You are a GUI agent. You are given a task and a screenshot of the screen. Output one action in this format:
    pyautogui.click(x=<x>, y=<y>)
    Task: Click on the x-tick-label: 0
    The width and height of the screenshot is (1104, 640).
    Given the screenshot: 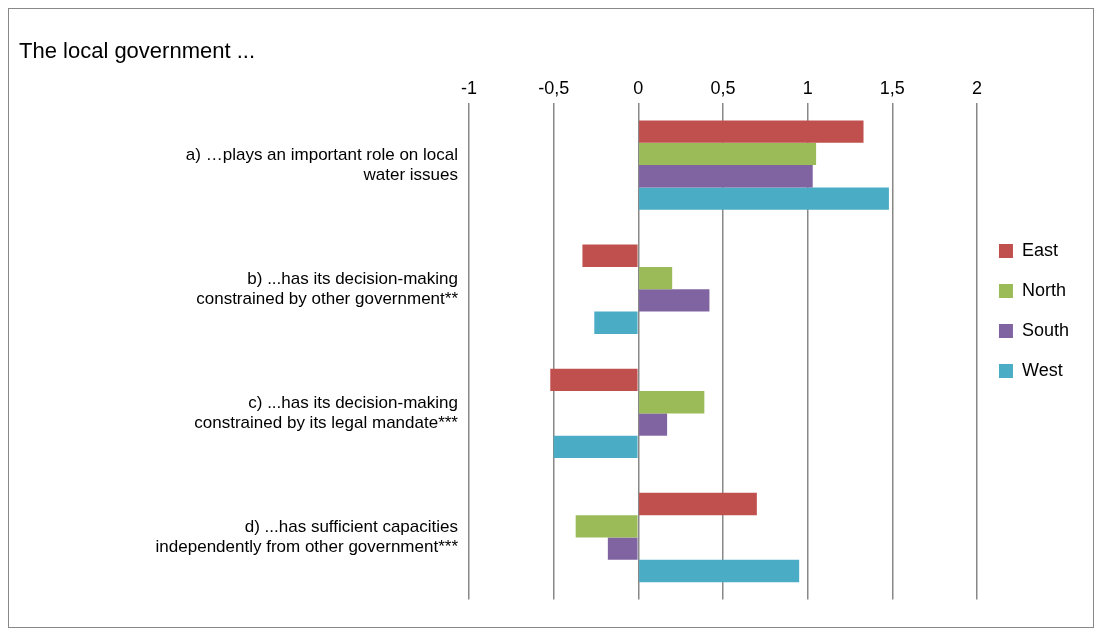 What is the action you would take?
    pyautogui.click(x=638, y=88)
    